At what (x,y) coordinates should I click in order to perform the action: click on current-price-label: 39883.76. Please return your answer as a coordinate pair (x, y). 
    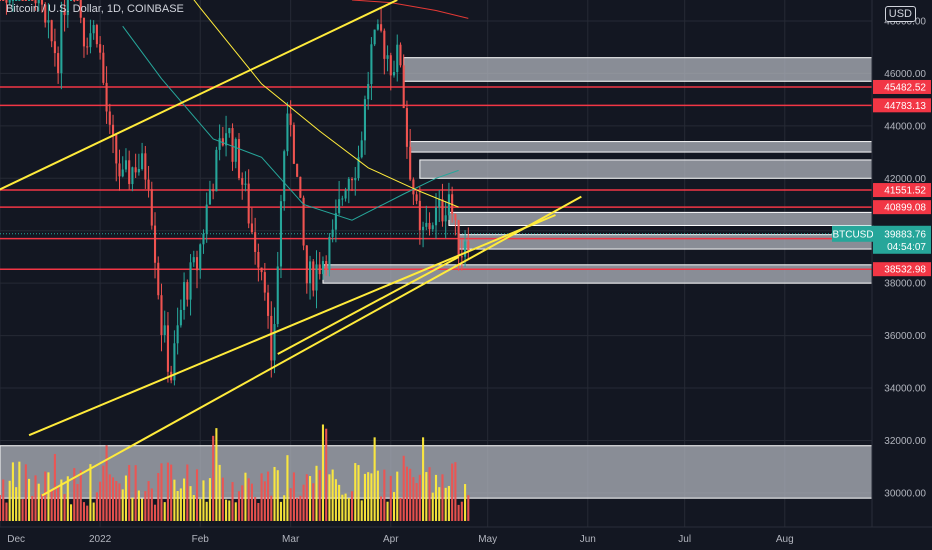
    Looking at the image, I should click on (905, 234).